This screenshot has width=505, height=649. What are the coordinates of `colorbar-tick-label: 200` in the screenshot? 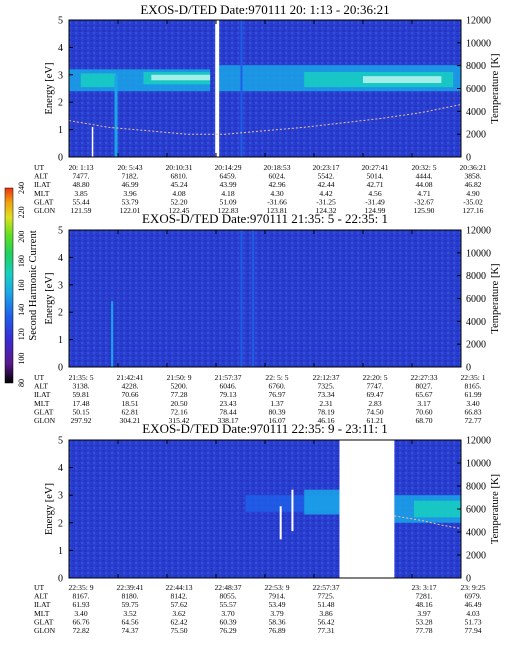 It's located at (21, 237).